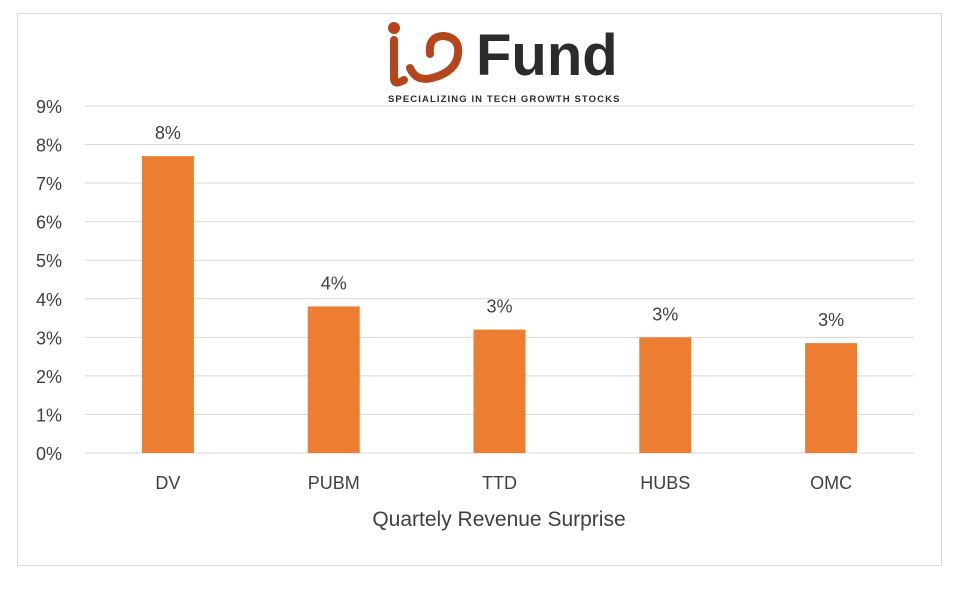 This screenshot has width=960, height=591. What do you see at coordinates (49, 377) in the screenshot?
I see `y-tick-label: 2%` at bounding box center [49, 377].